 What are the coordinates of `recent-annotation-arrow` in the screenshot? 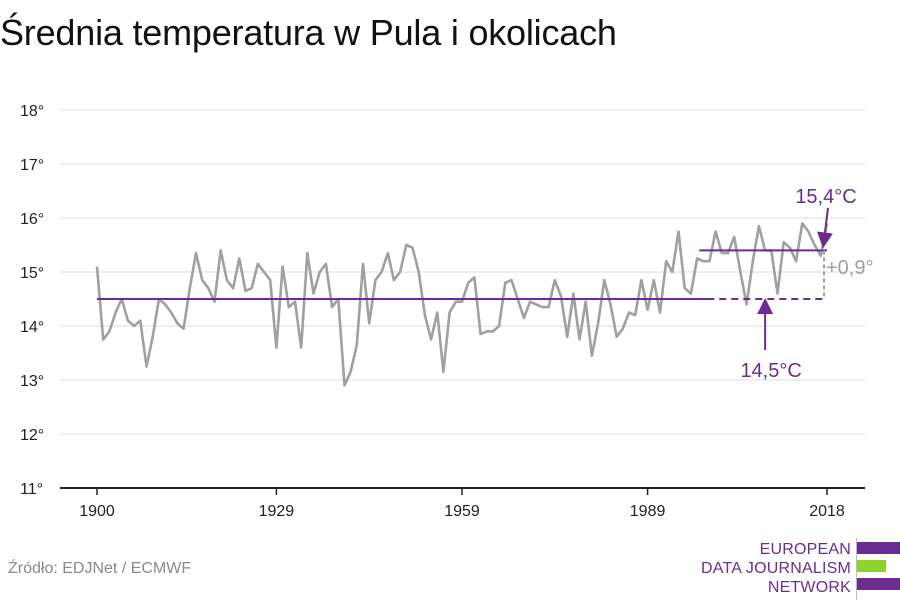 It's located at (825, 228).